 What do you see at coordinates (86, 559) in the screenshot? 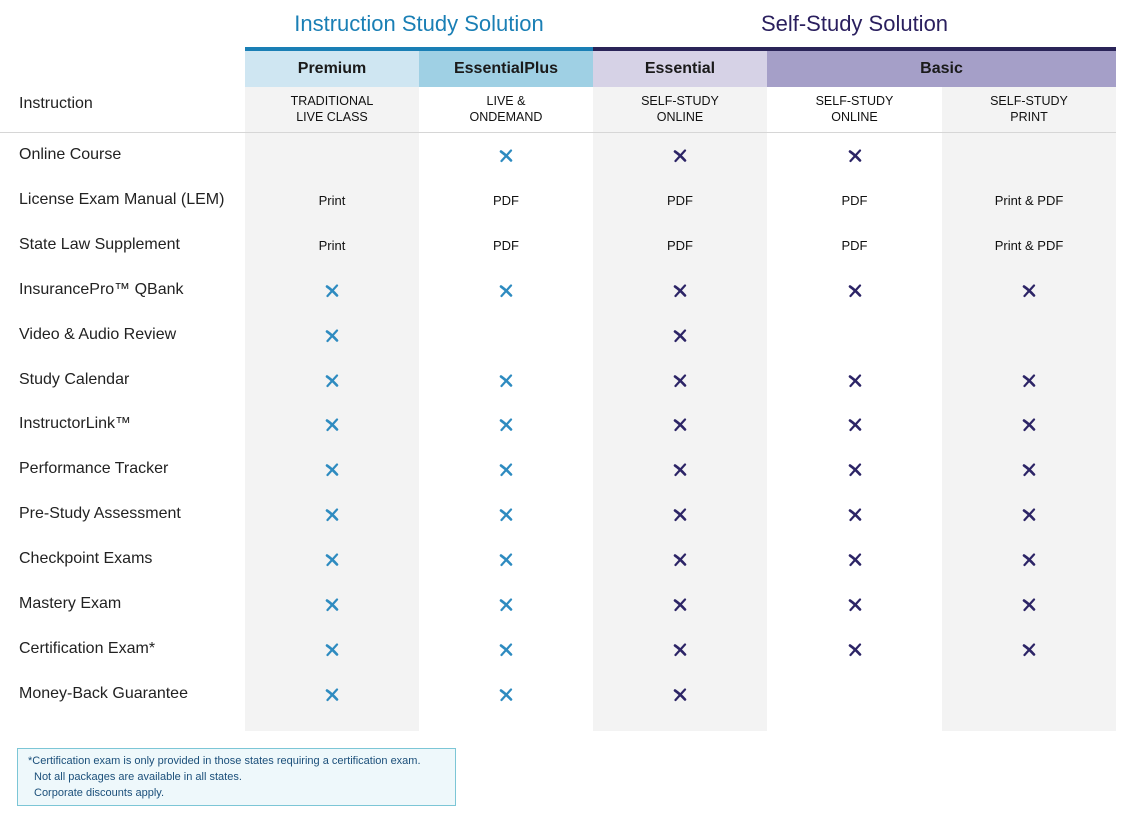
I see `feature-label: Checkpoint Exams` at bounding box center [86, 559].